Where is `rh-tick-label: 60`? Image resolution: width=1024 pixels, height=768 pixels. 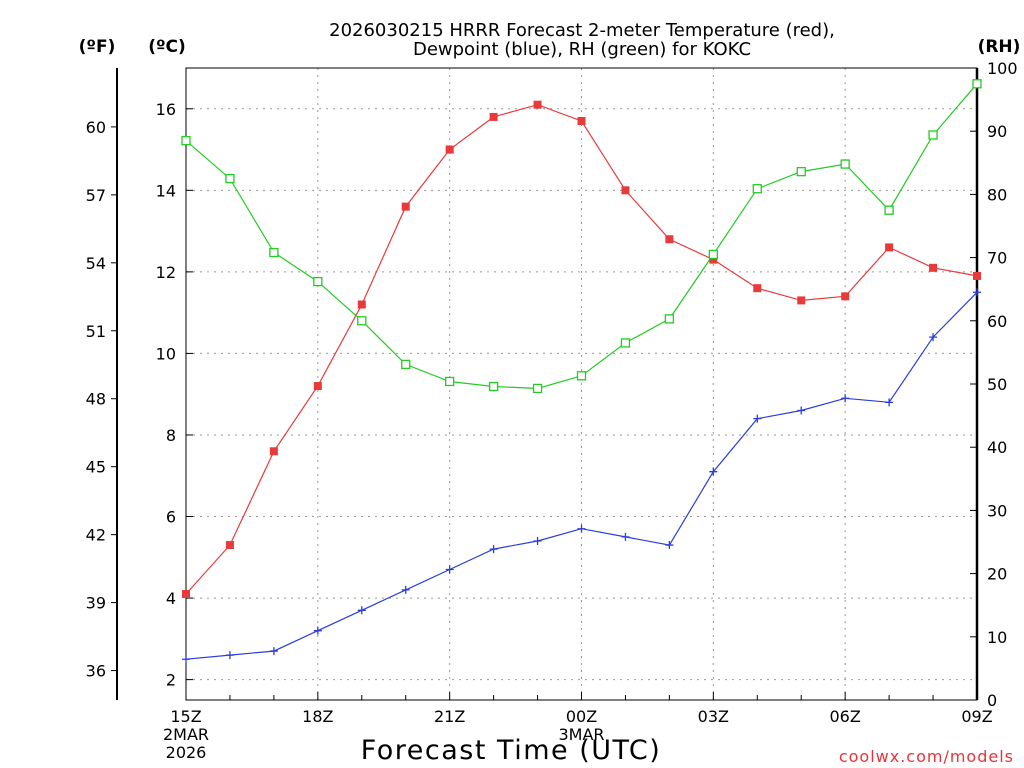
rh-tick-label: 60 is located at coordinates (997, 321).